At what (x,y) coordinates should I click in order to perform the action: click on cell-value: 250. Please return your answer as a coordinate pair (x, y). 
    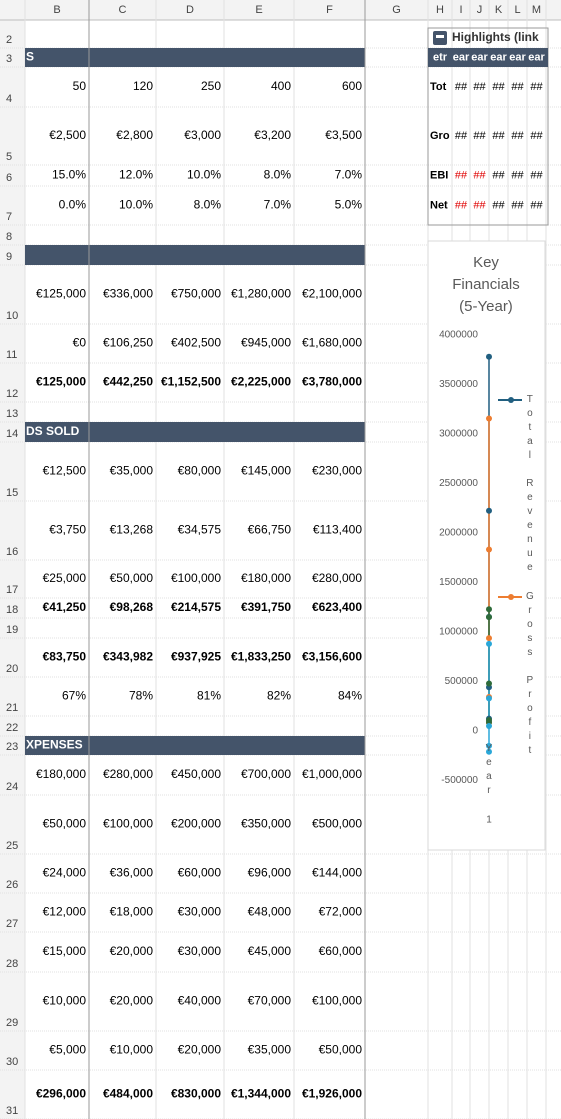
    Looking at the image, I should click on (211, 86).